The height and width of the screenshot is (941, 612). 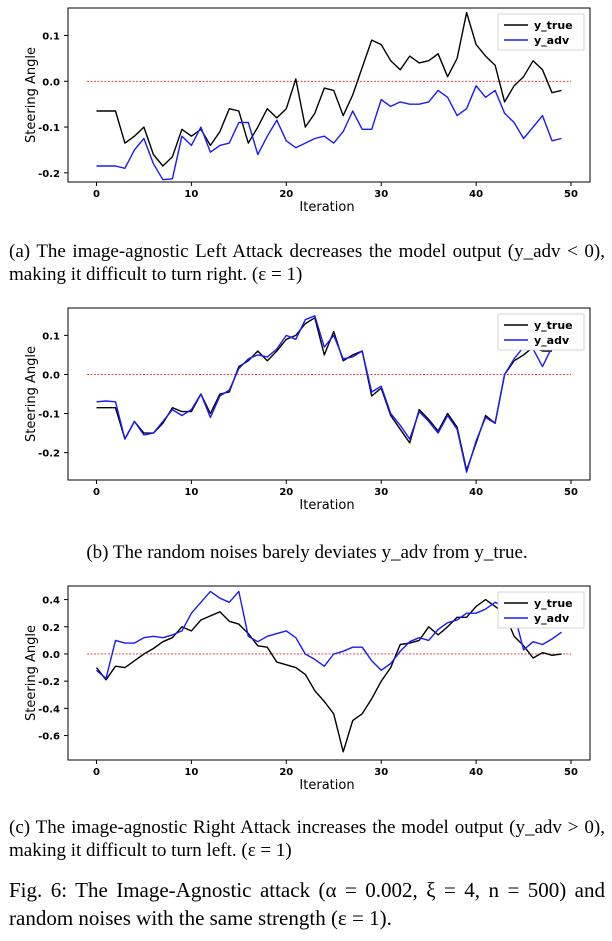 I want to click on y-tick-label: 0.4, so click(x=51, y=601).